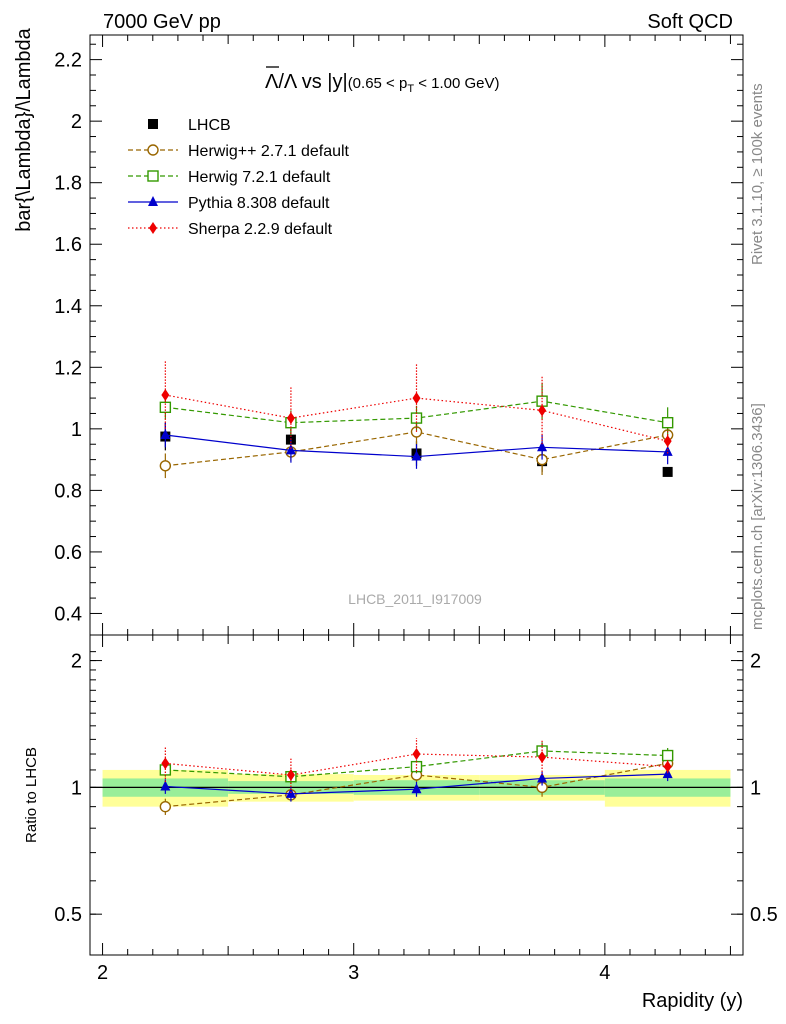  What do you see at coordinates (755, 662) in the screenshot?
I see `ratio-ytick-label-right: 2` at bounding box center [755, 662].